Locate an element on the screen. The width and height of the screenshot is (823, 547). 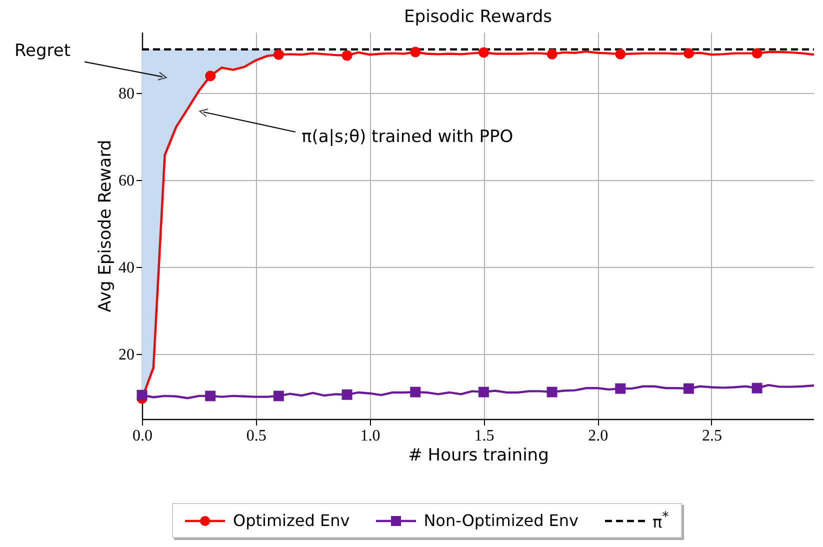
y-tick-label: 60 is located at coordinates (126, 181).